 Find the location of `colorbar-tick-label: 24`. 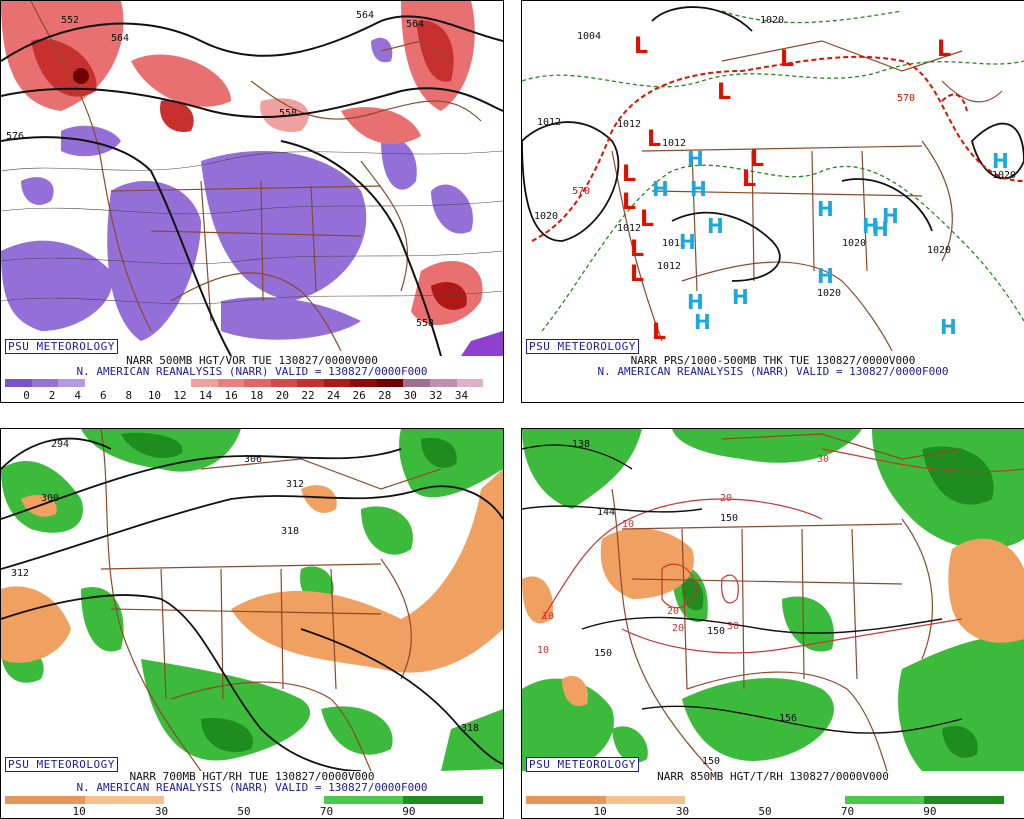

colorbar-tick-label: 24 is located at coordinates (333, 395).